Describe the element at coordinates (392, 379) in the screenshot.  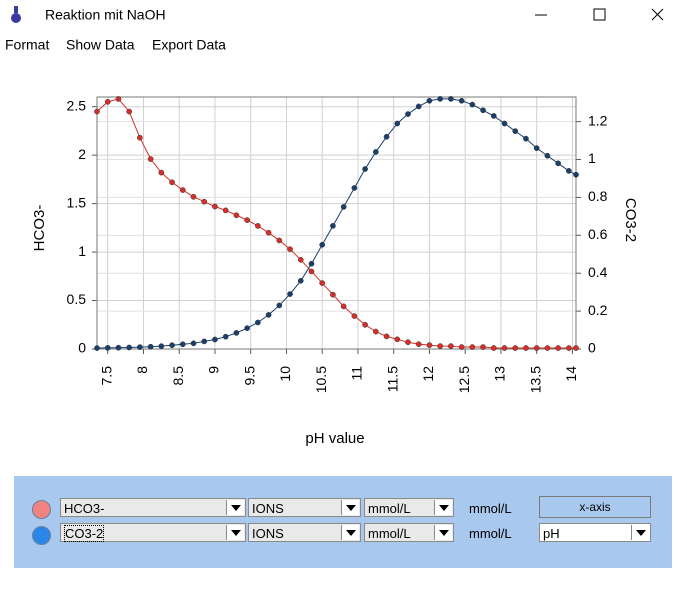
I see `x-tick-label: 11.5` at that location.